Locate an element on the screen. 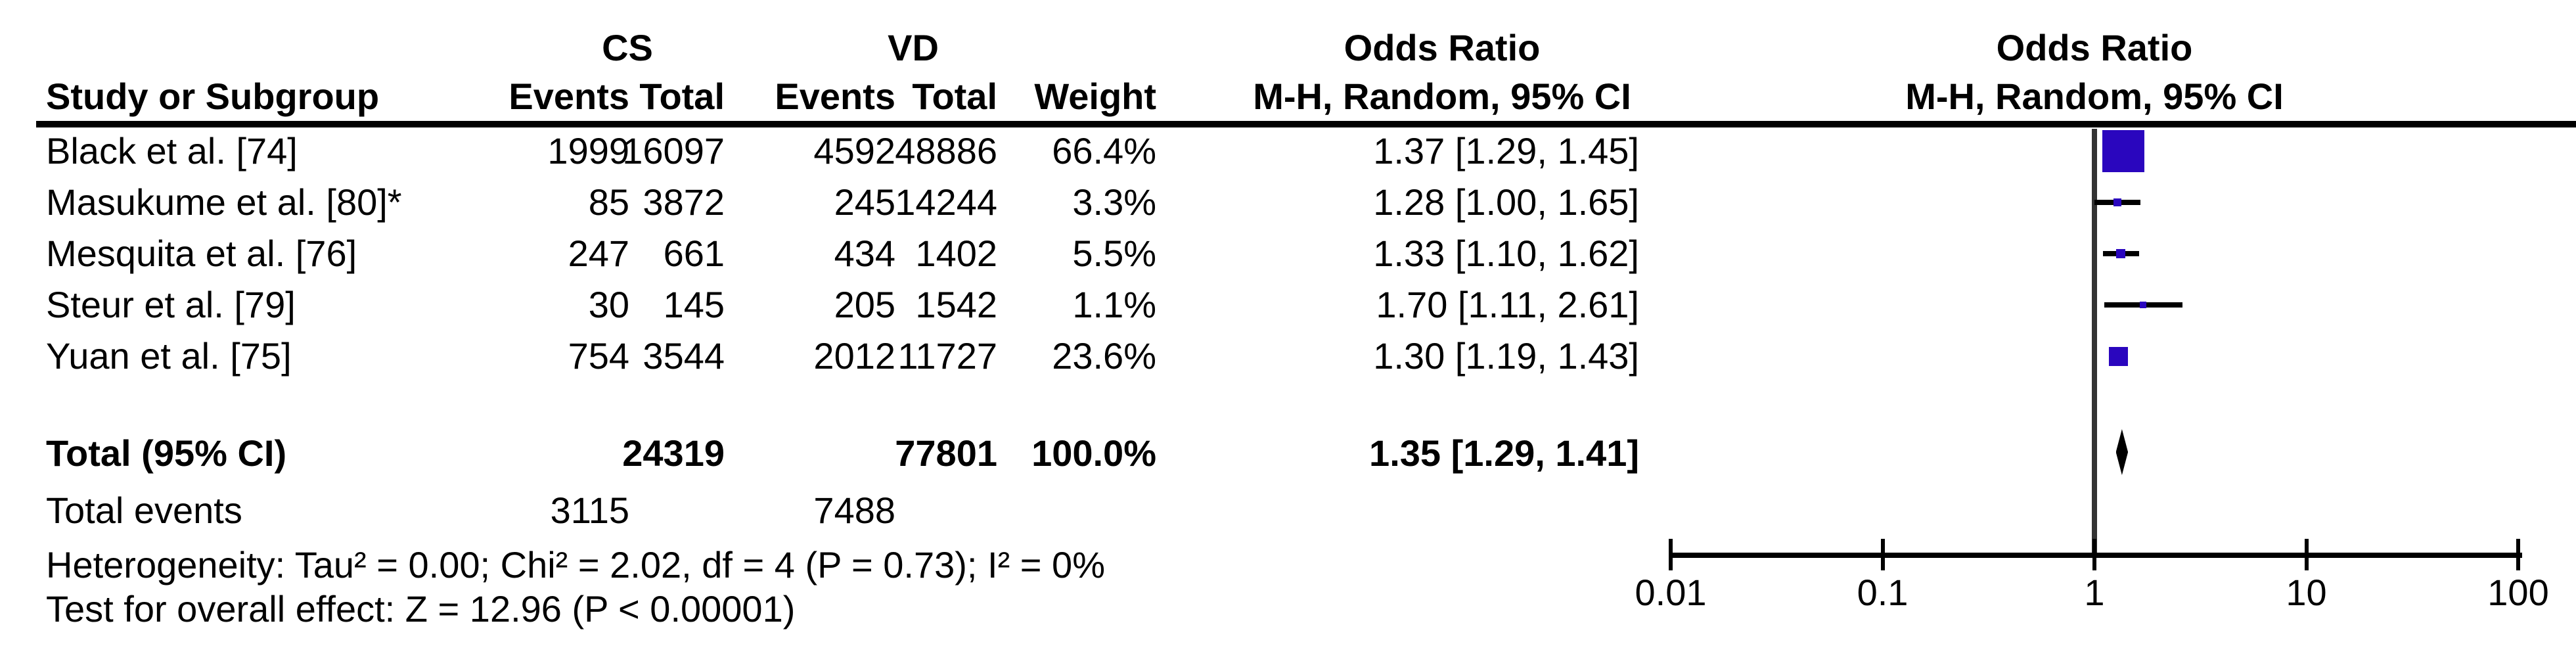 The width and height of the screenshot is (2576, 665). vd-total-value: 1542 is located at coordinates (956, 304).